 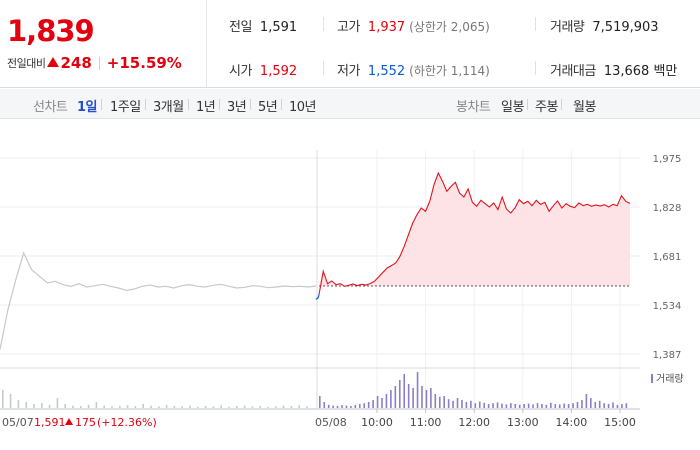 What do you see at coordinates (18, 422) in the screenshot?
I see `prev-day-date: 05/07` at bounding box center [18, 422].